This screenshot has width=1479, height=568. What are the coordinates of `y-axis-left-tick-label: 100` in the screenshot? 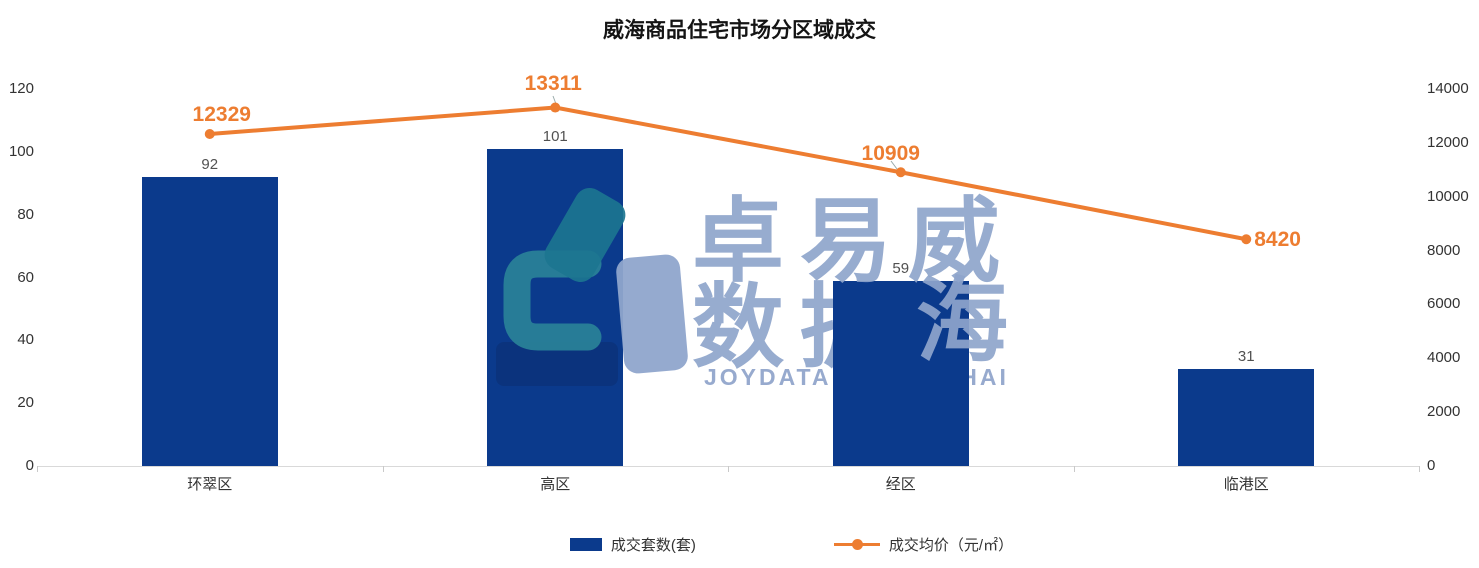 It's located at (21, 151).